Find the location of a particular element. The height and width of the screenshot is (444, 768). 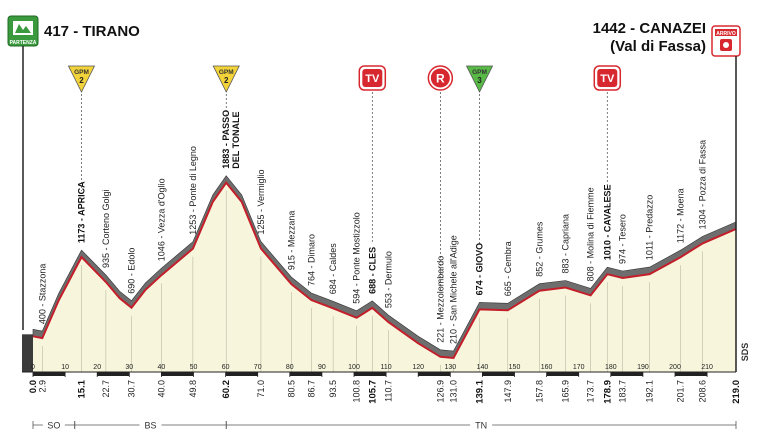

start-badge-label: PARTENZA is located at coordinates (23, 43).